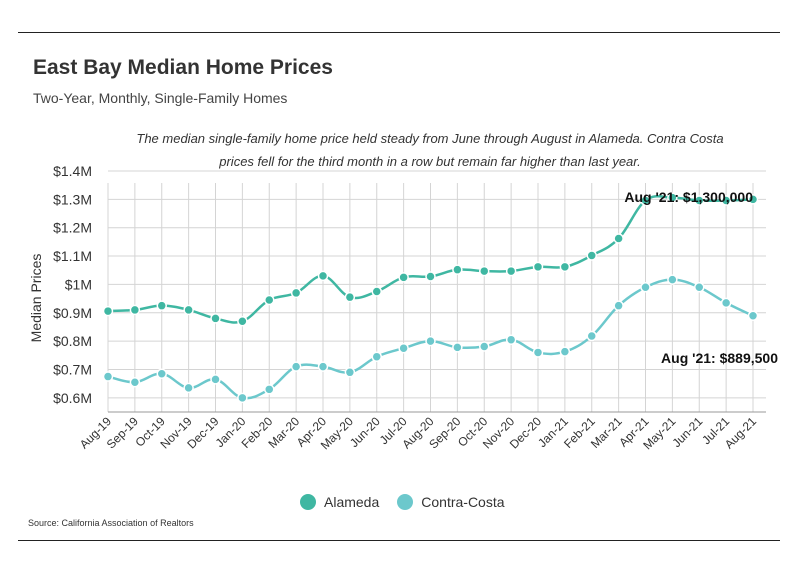 The height and width of the screenshot is (575, 799). What do you see at coordinates (72, 199) in the screenshot?
I see `y-tick-label: $1.3M` at bounding box center [72, 199].